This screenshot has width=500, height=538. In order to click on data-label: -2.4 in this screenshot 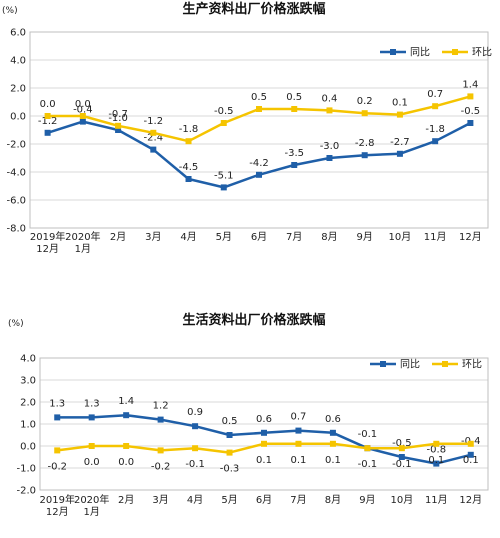, I will do `click(154, 138)`.